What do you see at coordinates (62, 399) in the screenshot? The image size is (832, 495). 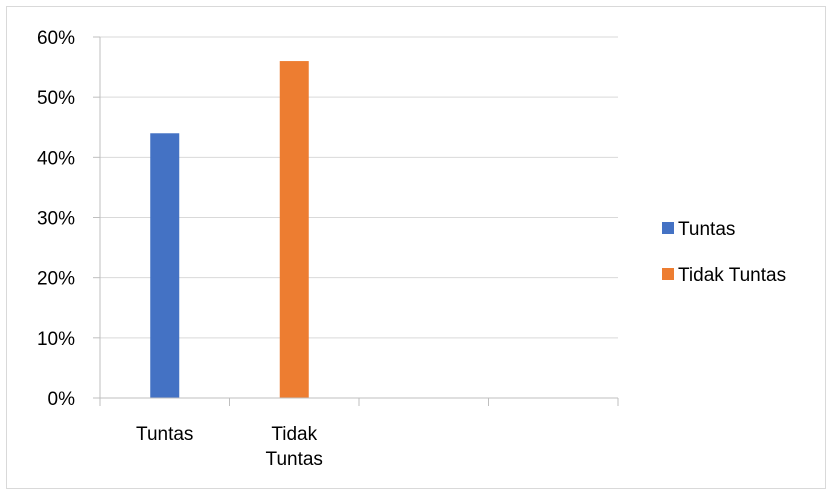 I see `y-tick-label: 0%` at bounding box center [62, 399].